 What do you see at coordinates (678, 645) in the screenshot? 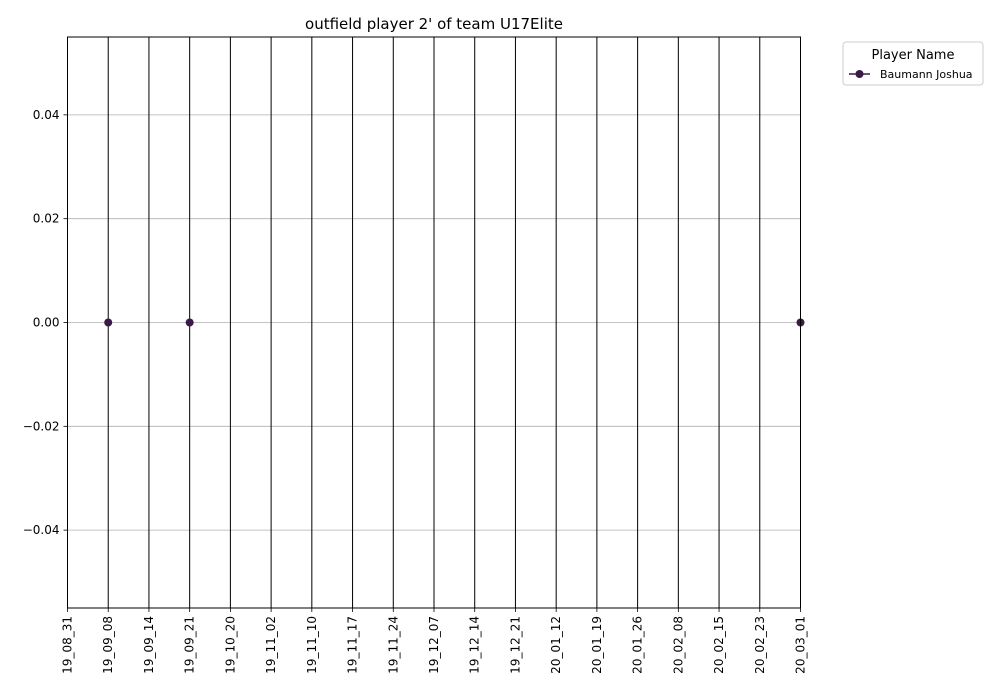
I see `x-tick-label: 20_02_08` at bounding box center [678, 645].